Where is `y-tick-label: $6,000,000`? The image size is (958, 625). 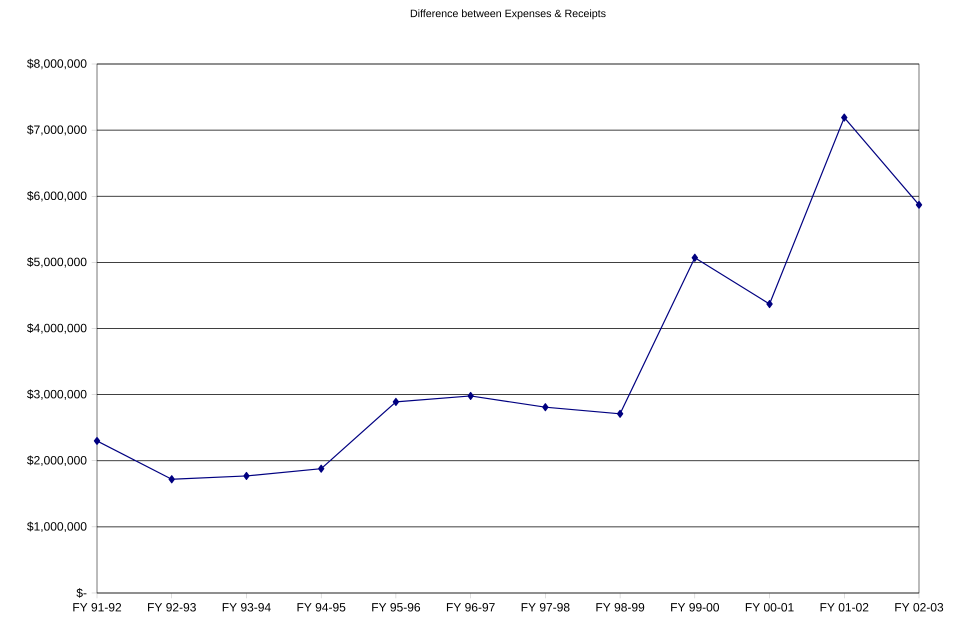
y-tick-label: $6,000,000 is located at coordinates (56, 196).